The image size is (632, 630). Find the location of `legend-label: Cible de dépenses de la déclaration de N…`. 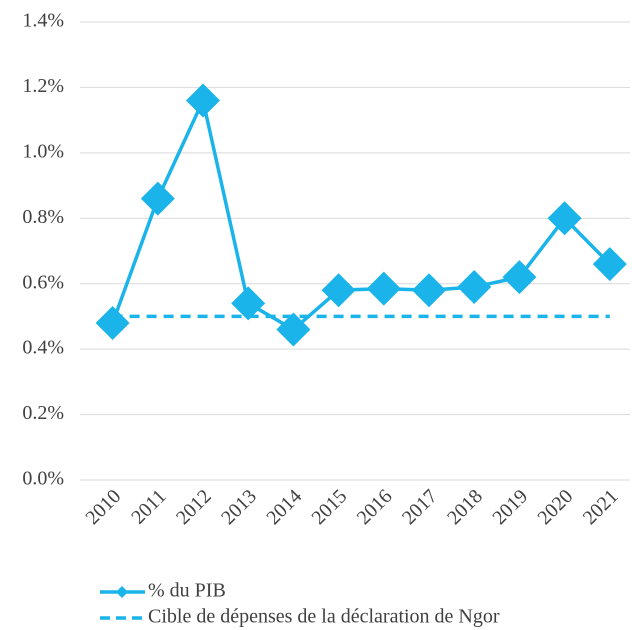

legend-label: Cible de dépenses de la déclaration de N… is located at coordinates (324, 617).